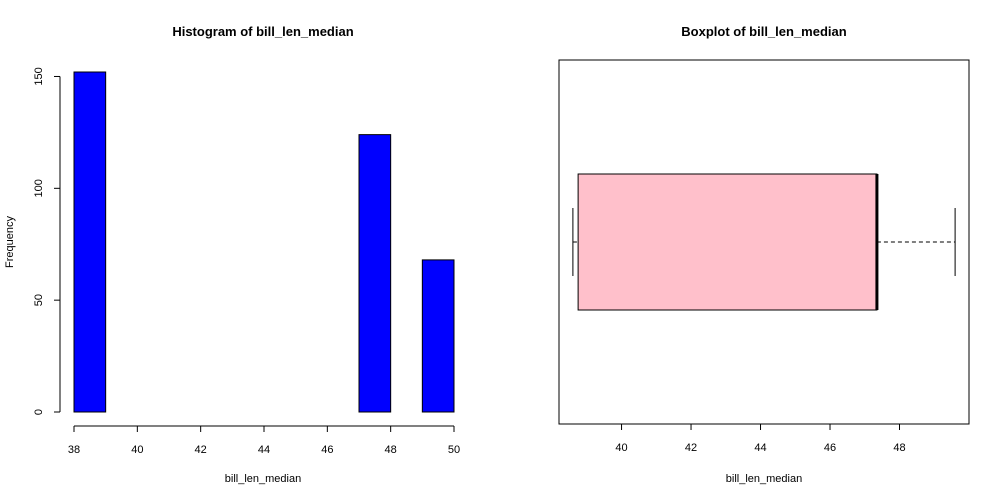  I want to click on boxplot-box, so click(727, 242).